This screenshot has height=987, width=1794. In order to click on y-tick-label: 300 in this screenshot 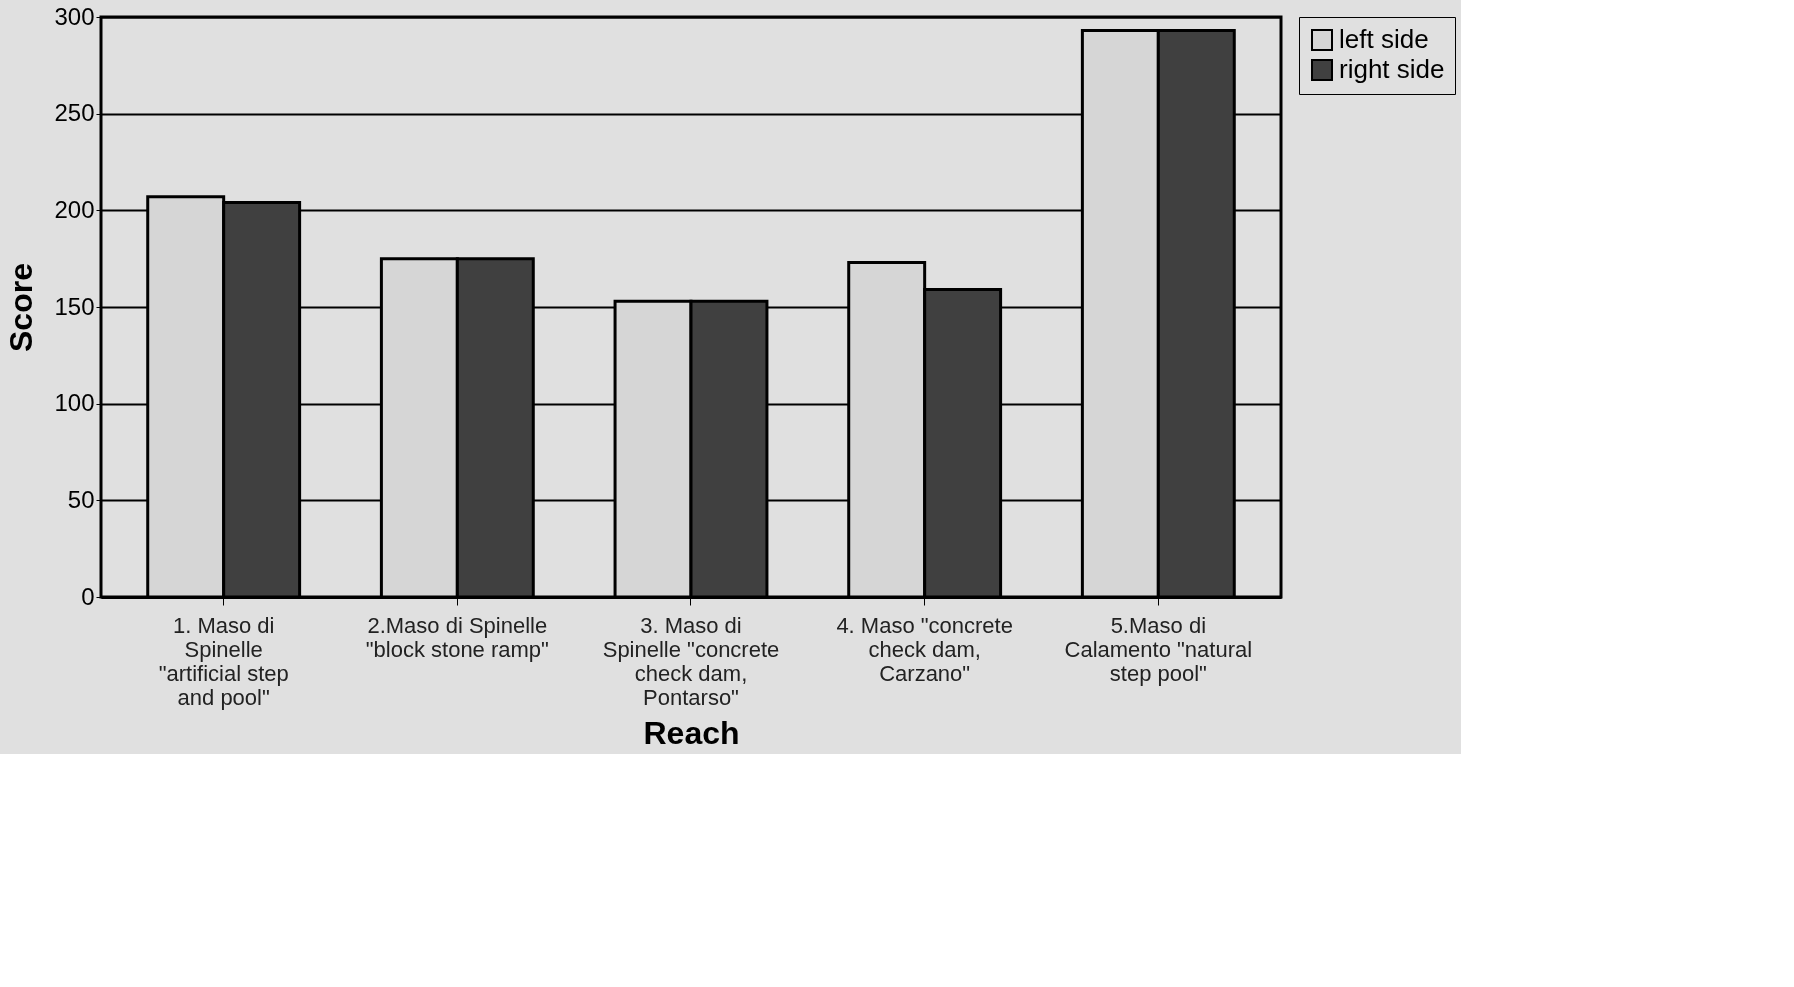, I will do `click(74, 16)`.